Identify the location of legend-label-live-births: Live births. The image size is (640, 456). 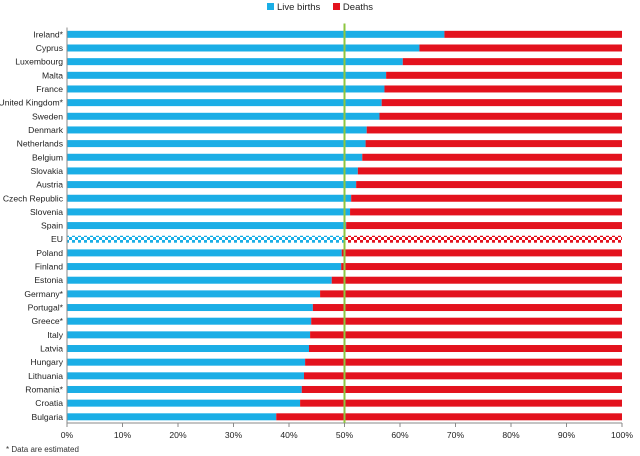
(298, 7).